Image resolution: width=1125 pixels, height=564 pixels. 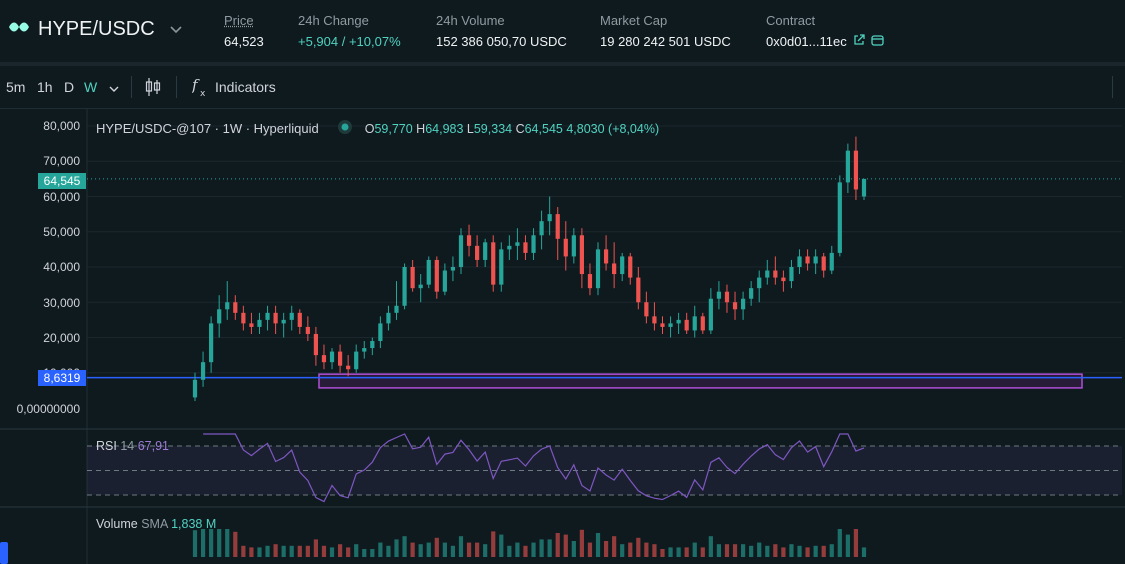 I want to click on svg-text: x, so click(x=203, y=93).